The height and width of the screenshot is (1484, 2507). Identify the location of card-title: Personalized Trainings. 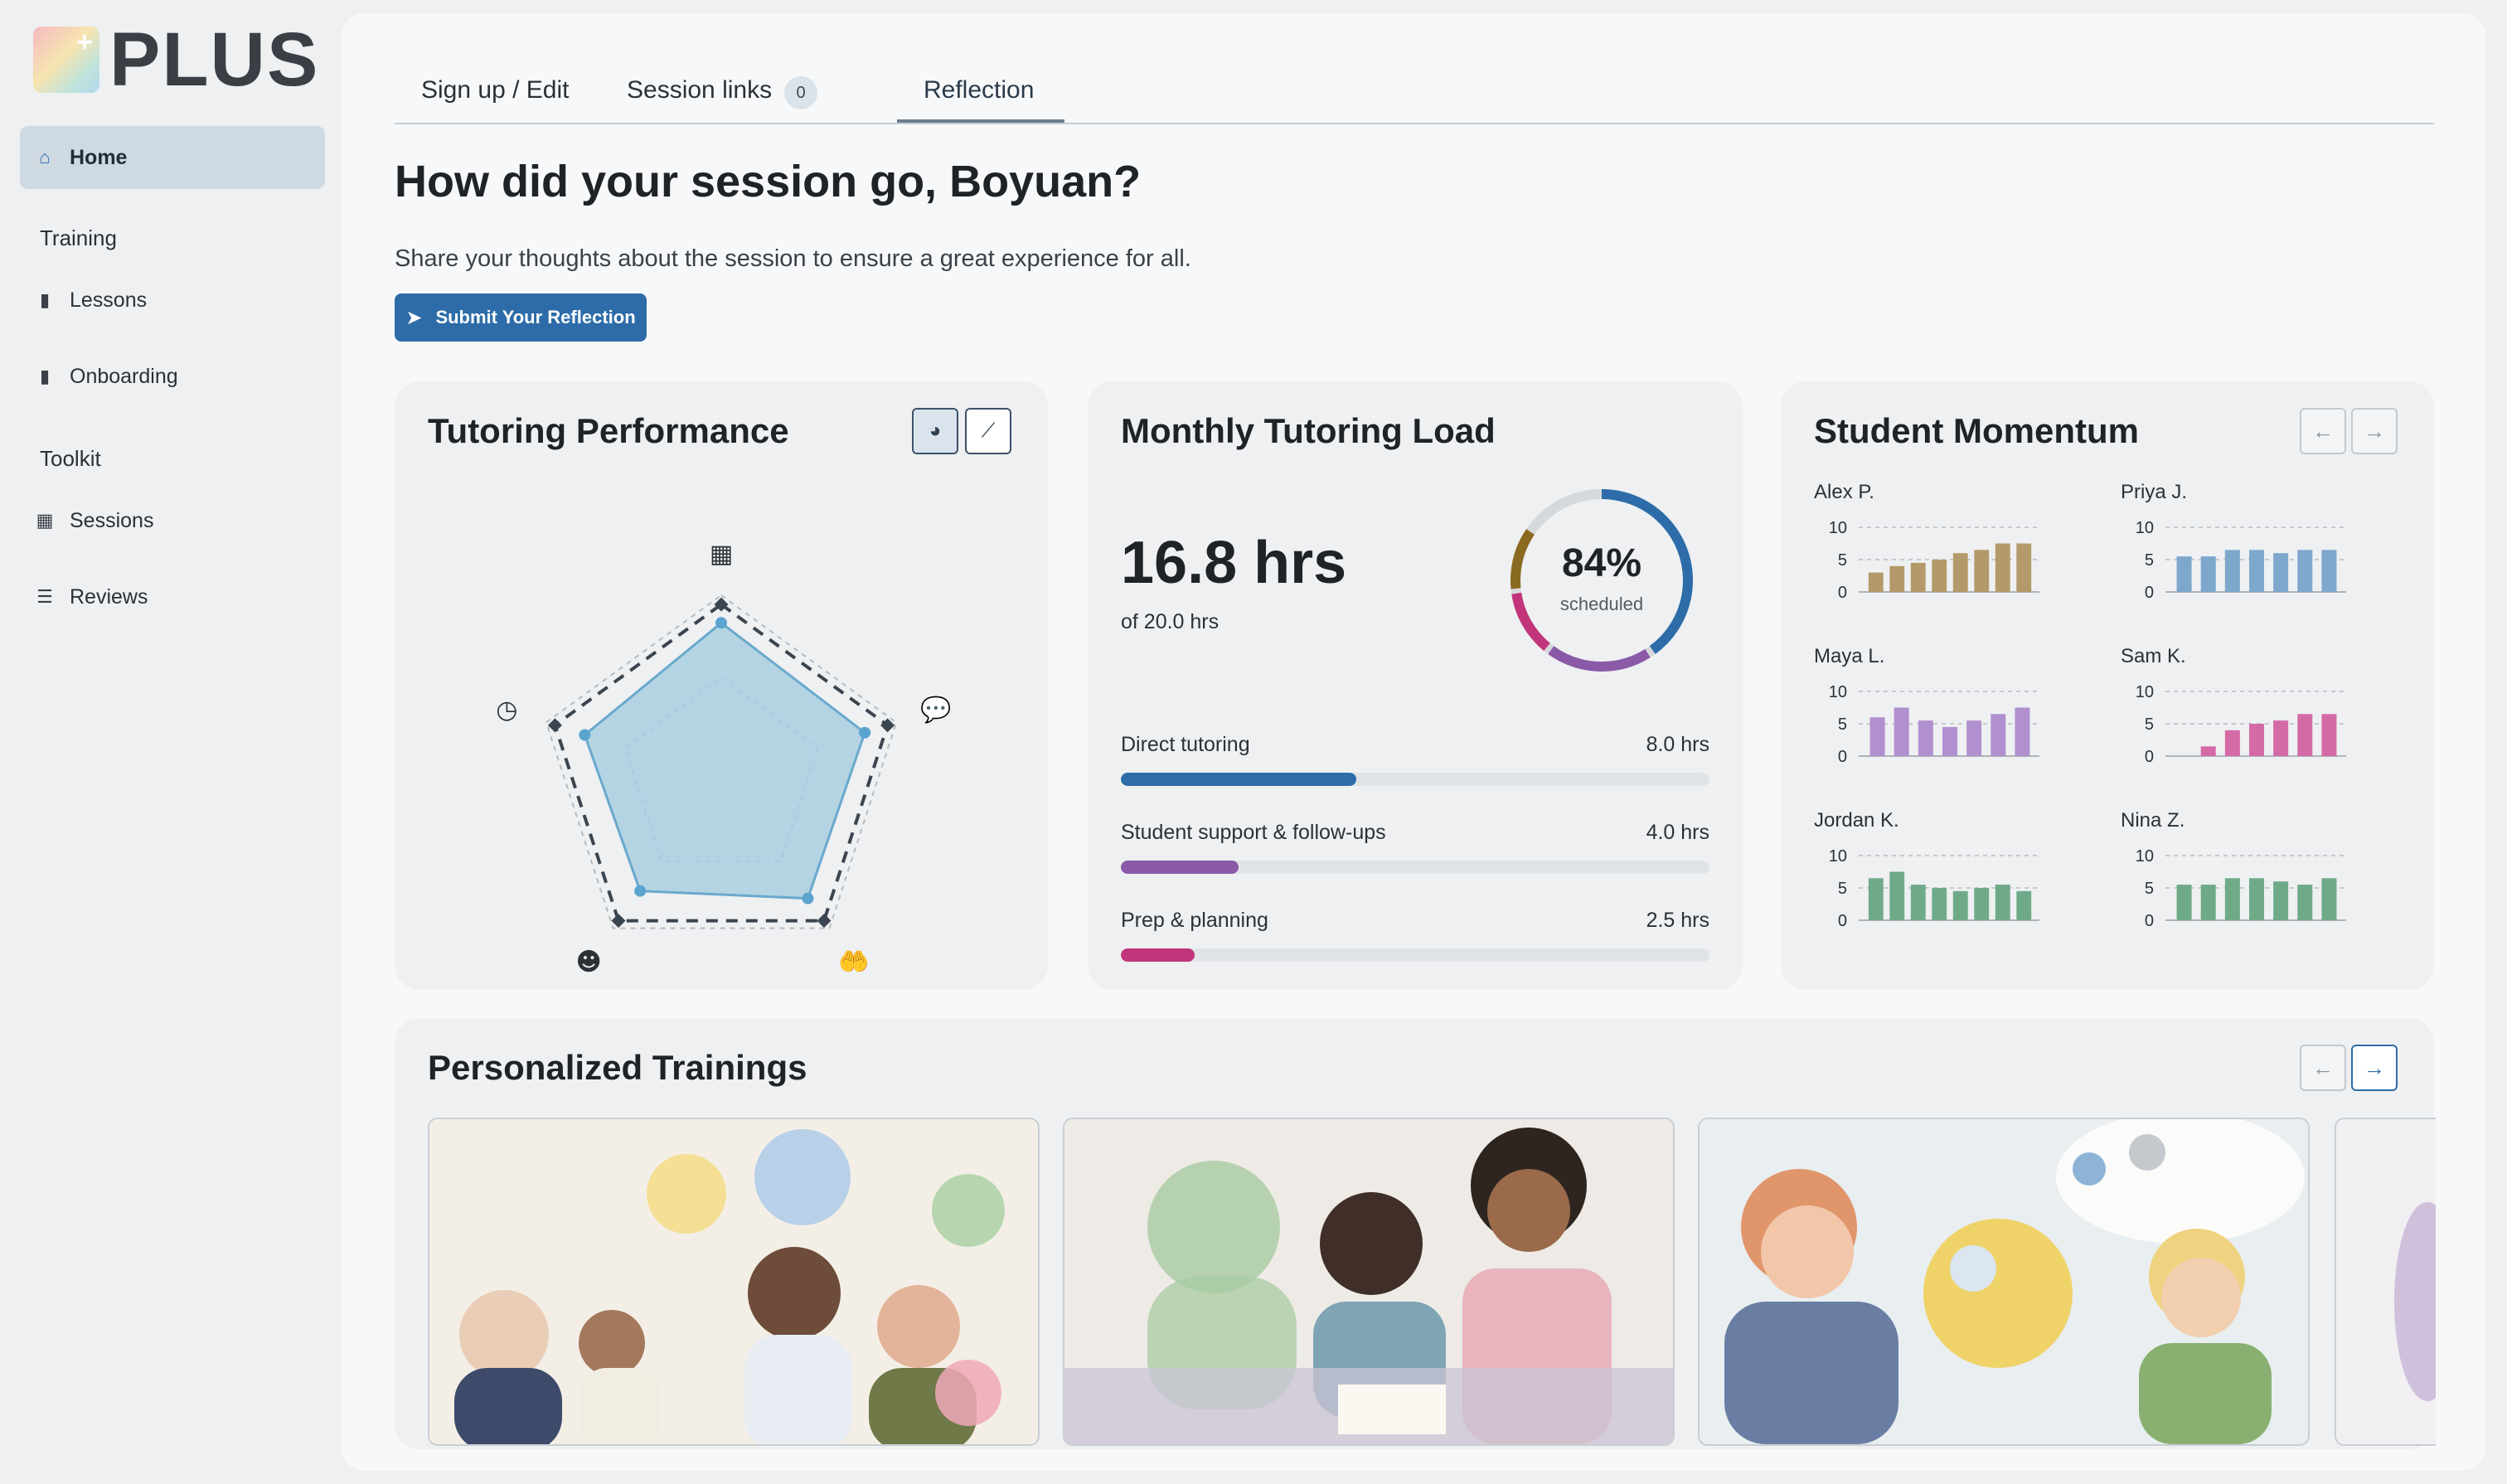
(617, 1067).